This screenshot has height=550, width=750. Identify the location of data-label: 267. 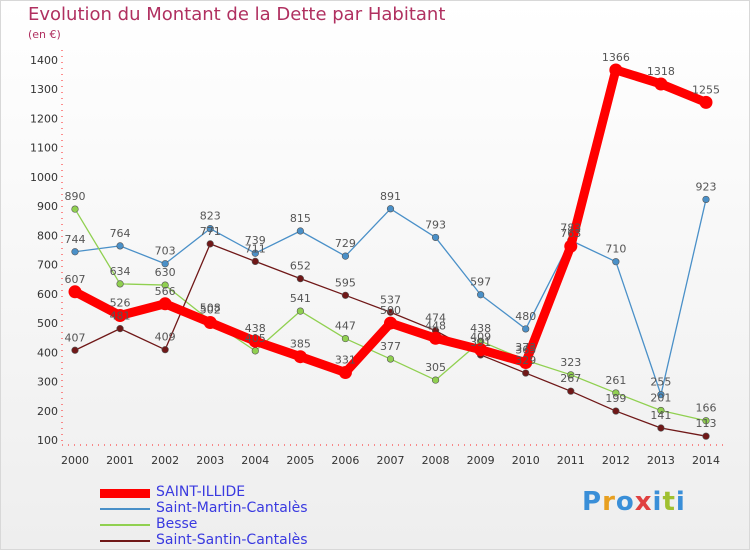
(570, 378).